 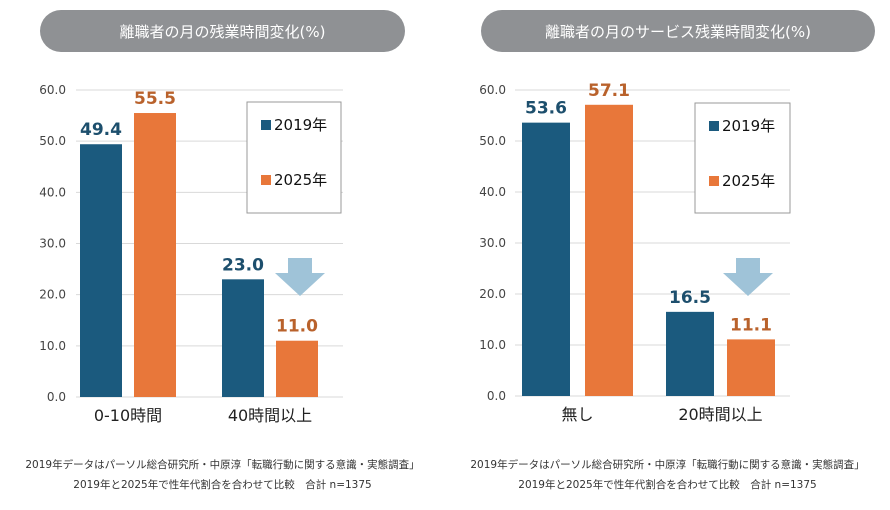 I want to click on source-note-right: 2019年データはパーソル総合研究所・中原淳「転職行動に関する意識・実態調査」, so click(x=667, y=465).